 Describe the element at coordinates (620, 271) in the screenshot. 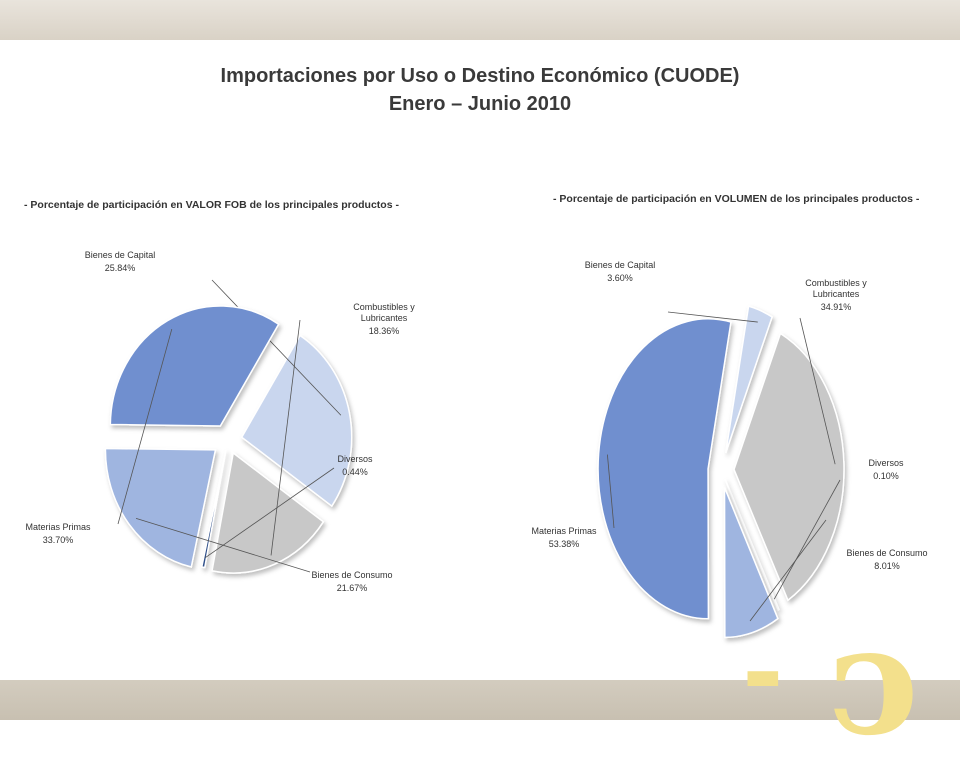

I see `slice-label: Bienes de Capital 3.60%` at that location.